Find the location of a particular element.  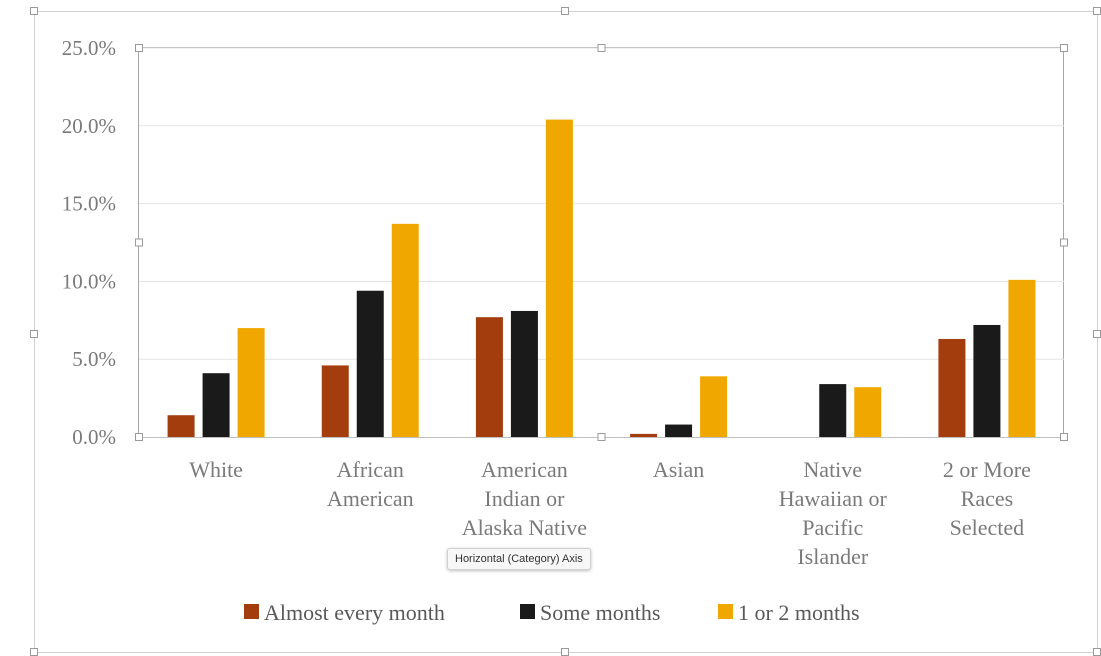

y-tick-label: 5.0% is located at coordinates (94, 359).